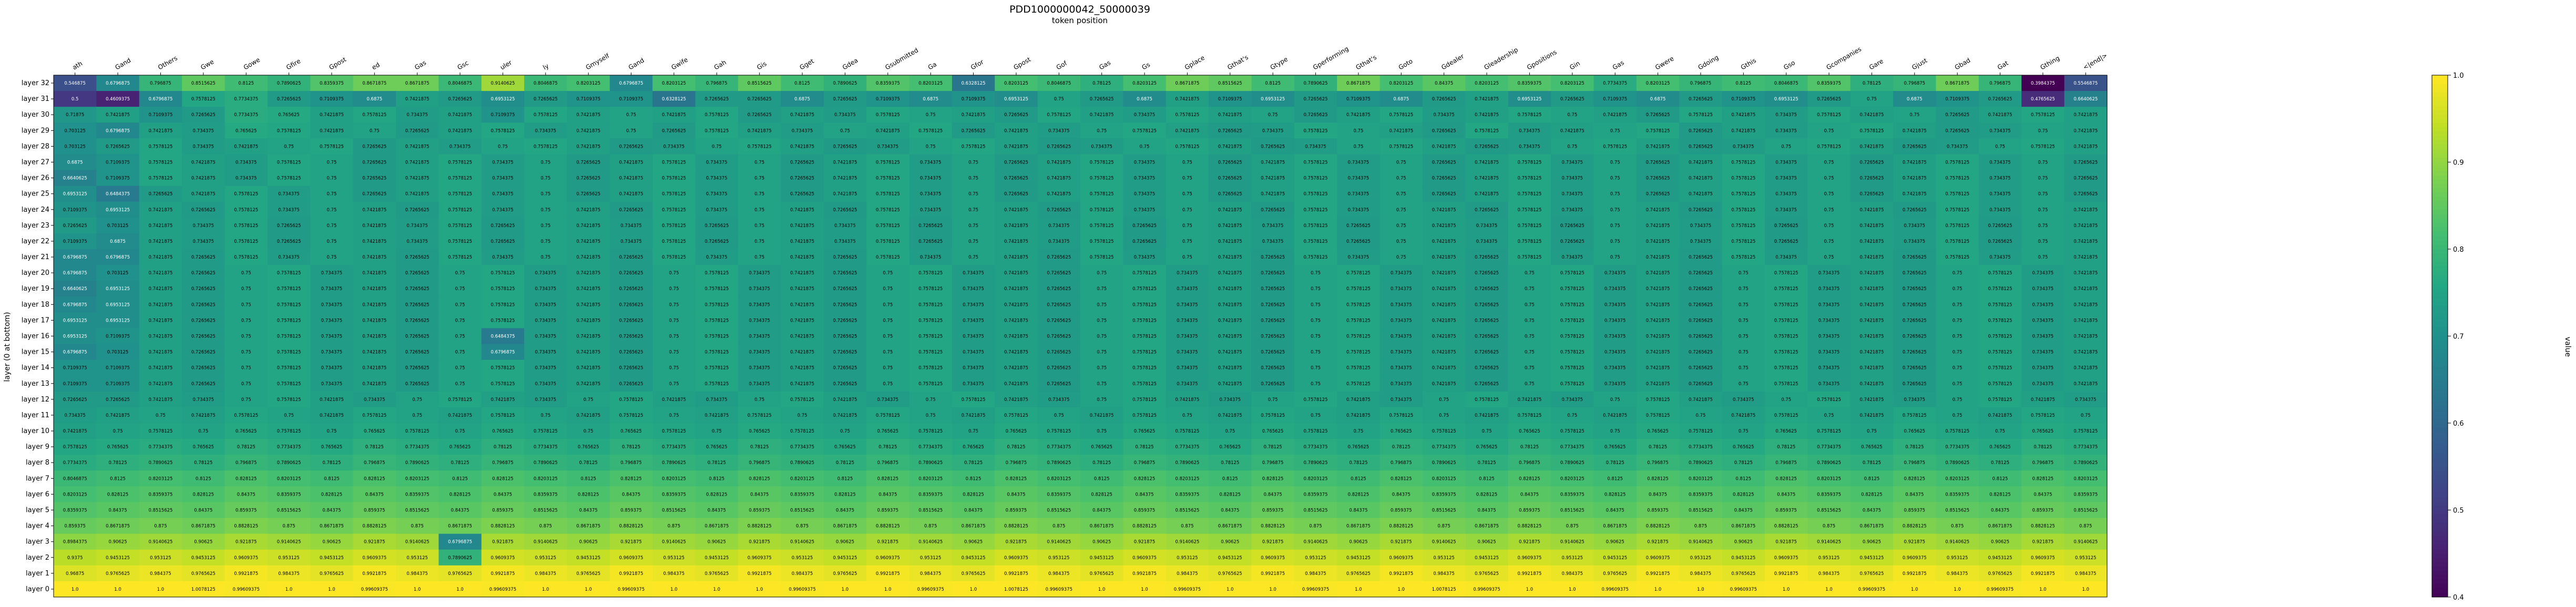 Image resolution: width=2576 pixels, height=607 pixels. Describe the element at coordinates (1615, 495) in the screenshot. I see `cell-value-label: 0.828125` at that location.